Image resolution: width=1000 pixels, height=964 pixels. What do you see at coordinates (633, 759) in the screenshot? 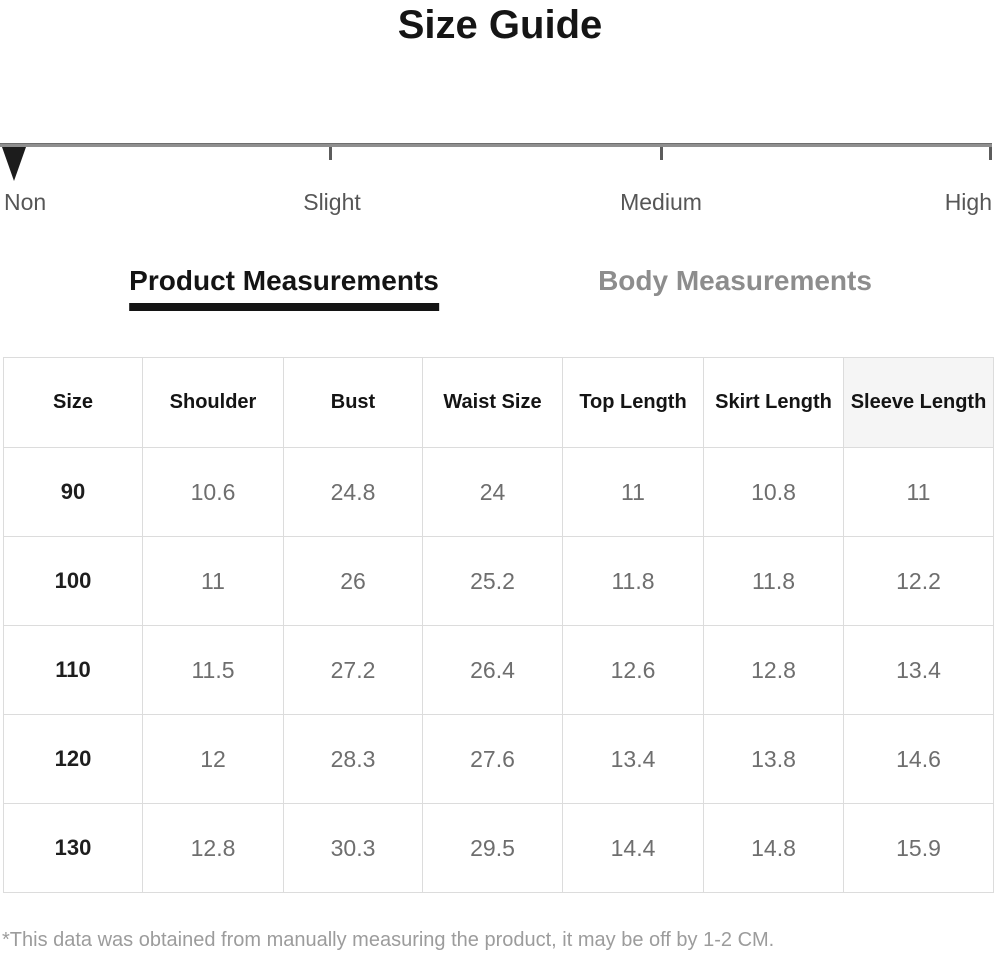
I see `cell-top-length: 13.4` at bounding box center [633, 759].